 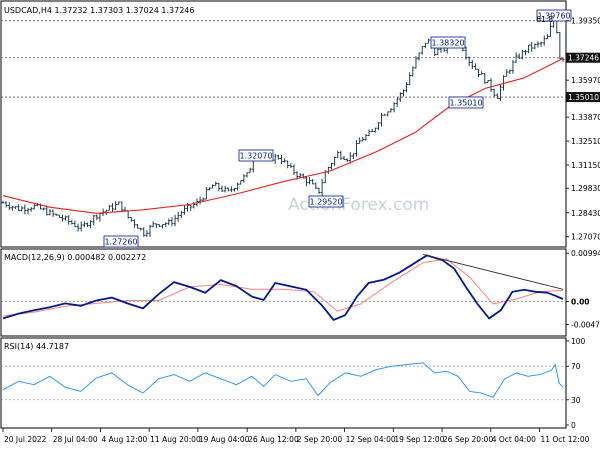 I want to click on time-axis-label: 11 Aug 20:00, so click(x=175, y=439).